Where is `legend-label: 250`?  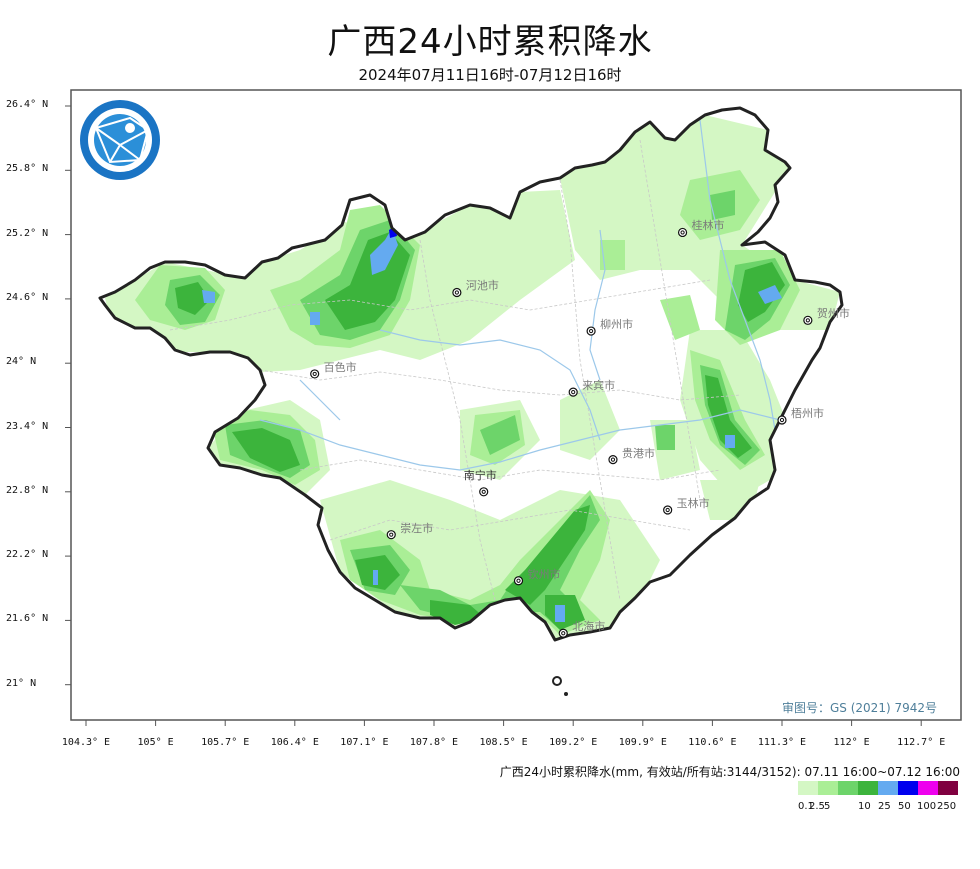
legend-label: 250 is located at coordinates (947, 806).